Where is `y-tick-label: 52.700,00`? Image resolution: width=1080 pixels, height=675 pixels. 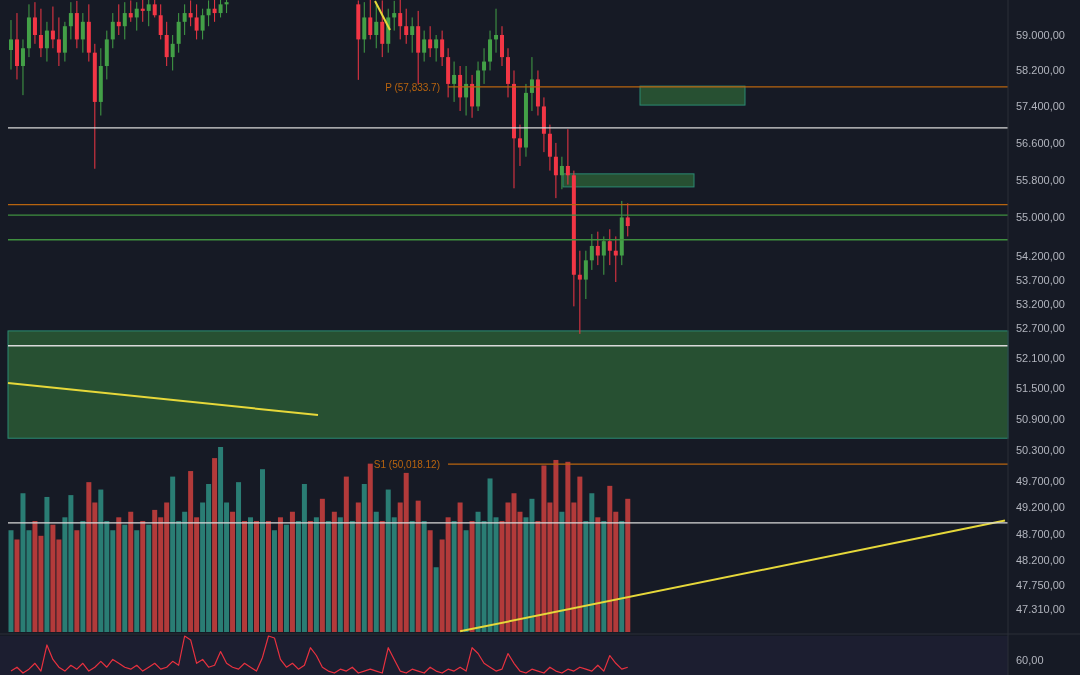 y-tick-label: 52.700,00 is located at coordinates (1040, 328).